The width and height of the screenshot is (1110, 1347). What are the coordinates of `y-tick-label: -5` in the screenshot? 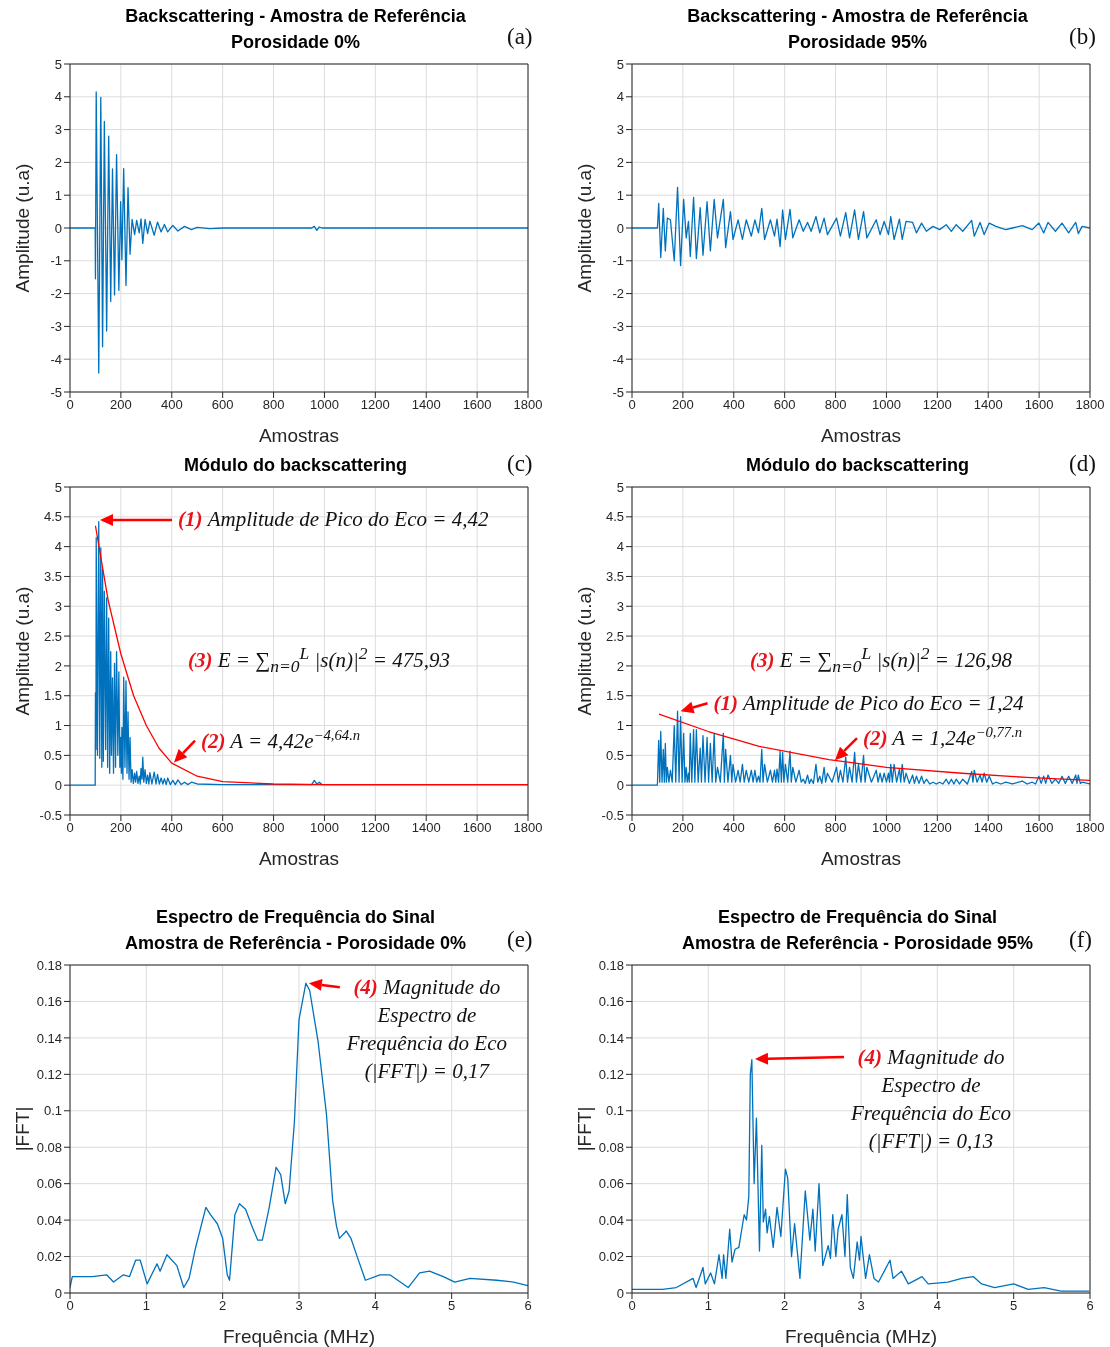 It's located at (56, 392).